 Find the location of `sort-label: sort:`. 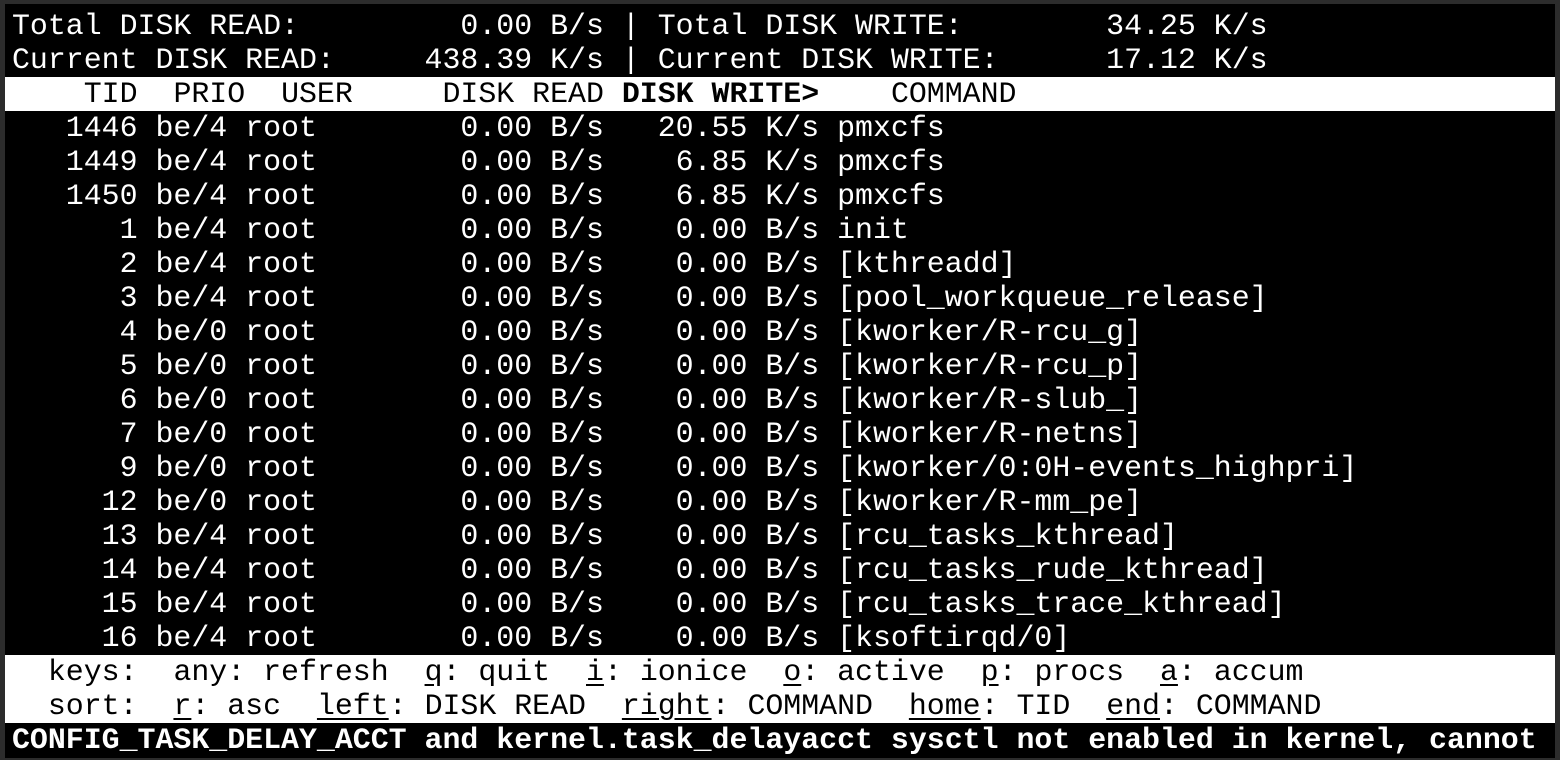

sort-label: sort: is located at coordinates (92, 706).